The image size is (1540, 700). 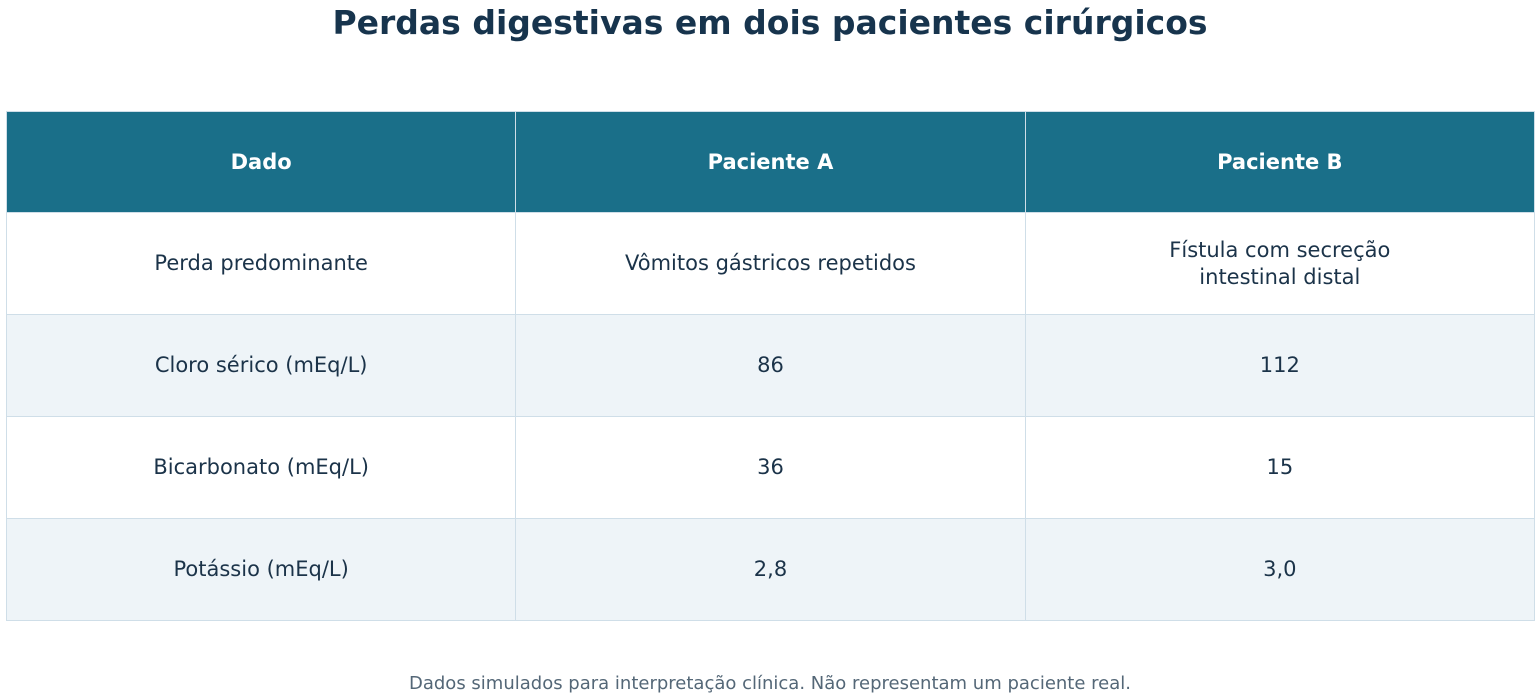 I want to click on row-label-perda-predominante: Perda predominante, so click(x=261, y=263).